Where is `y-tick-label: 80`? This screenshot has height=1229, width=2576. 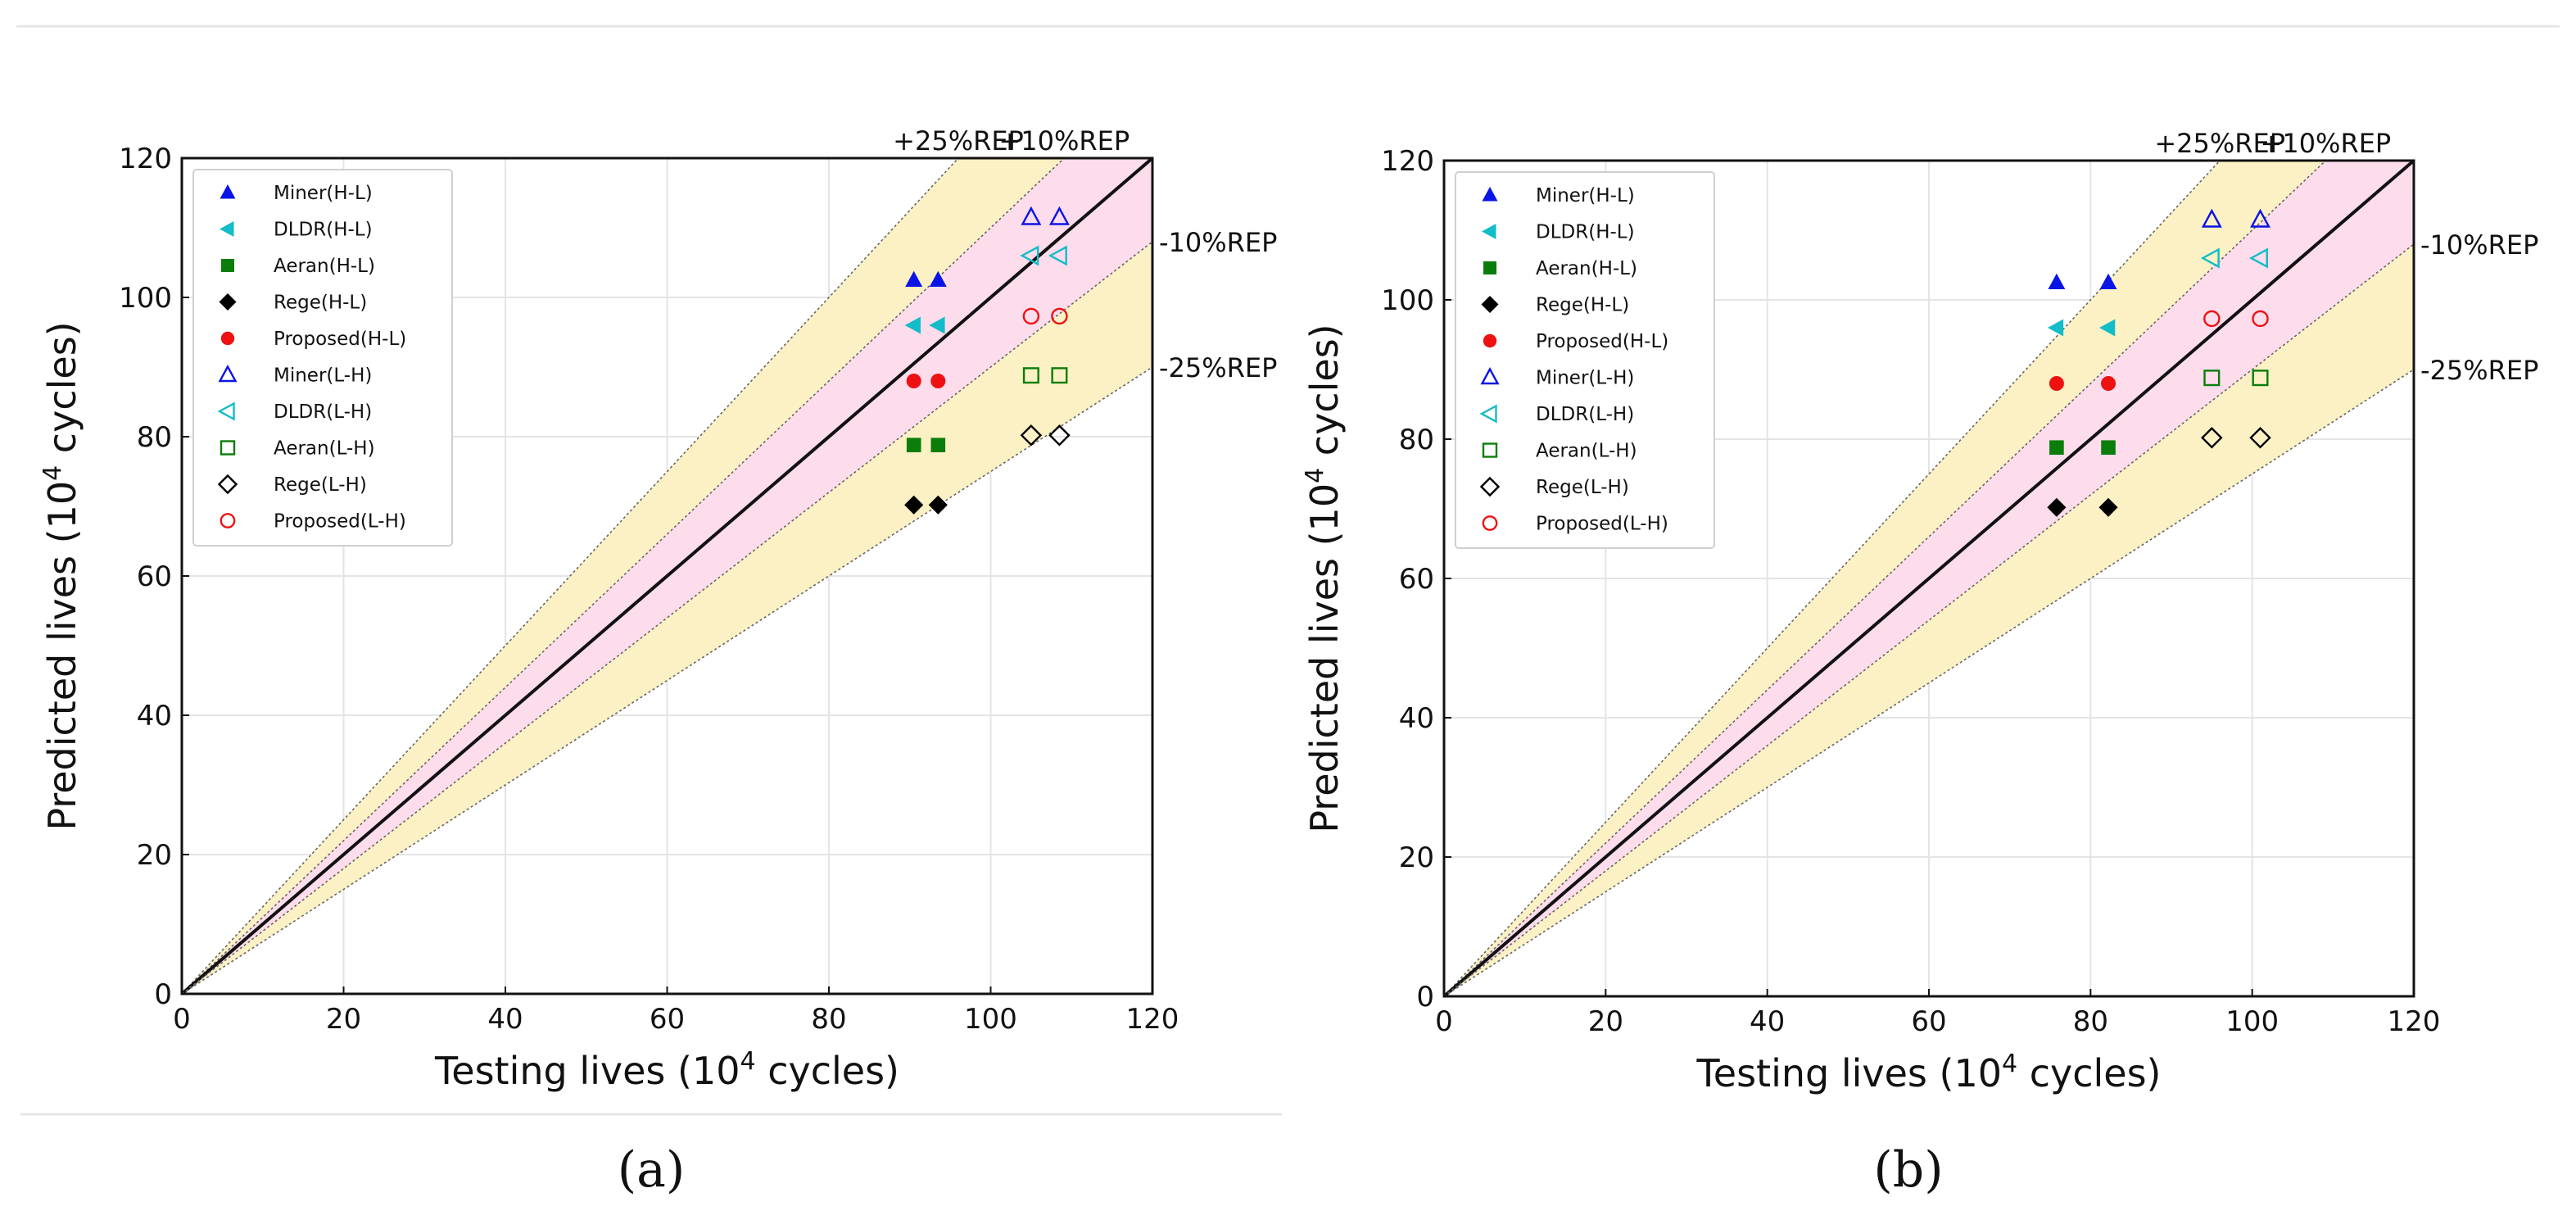
y-tick-label: 80 is located at coordinates (154, 437).